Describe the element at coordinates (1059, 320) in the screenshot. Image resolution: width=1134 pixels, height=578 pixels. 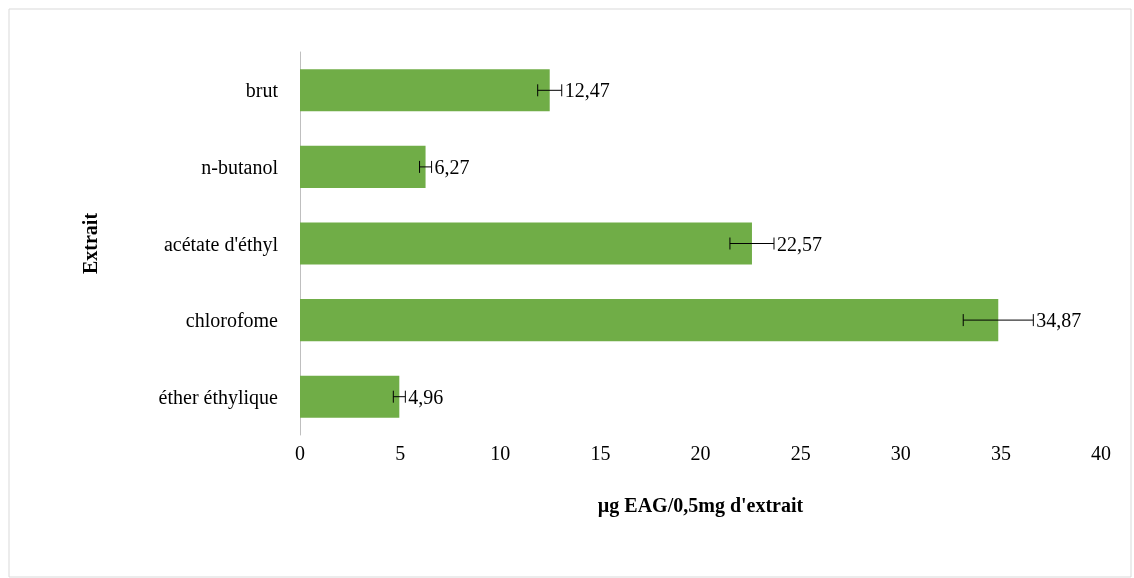
I see `data-label: 34,87` at that location.